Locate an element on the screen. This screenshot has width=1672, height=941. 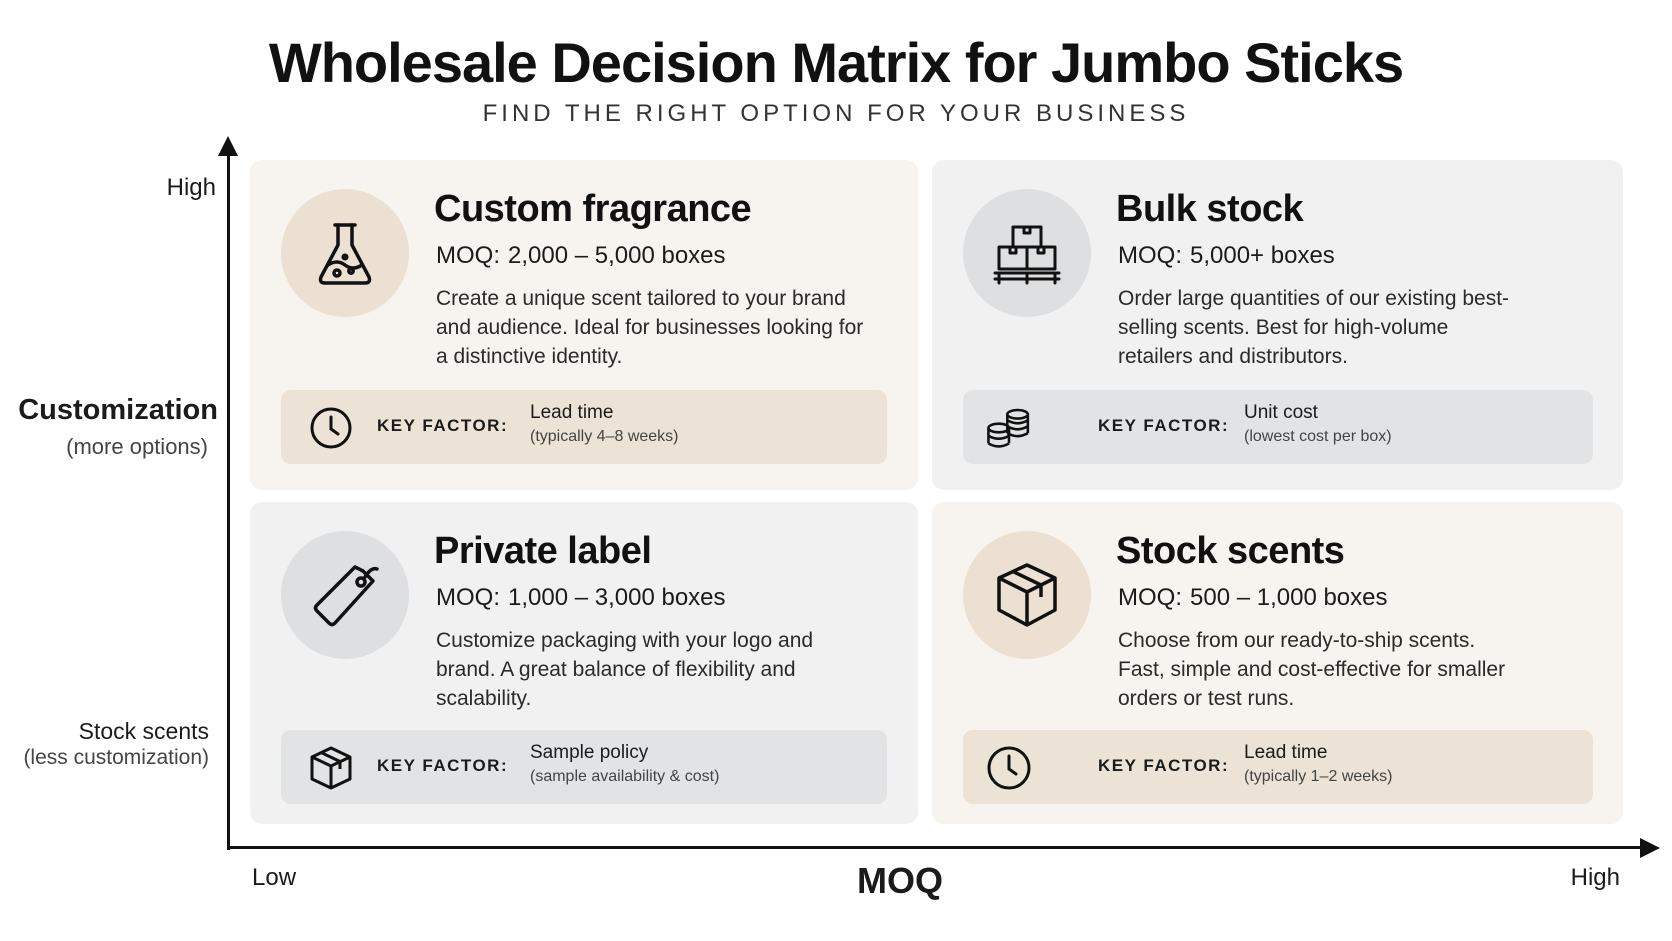
y-axis-arrowhead is located at coordinates (228, 146).